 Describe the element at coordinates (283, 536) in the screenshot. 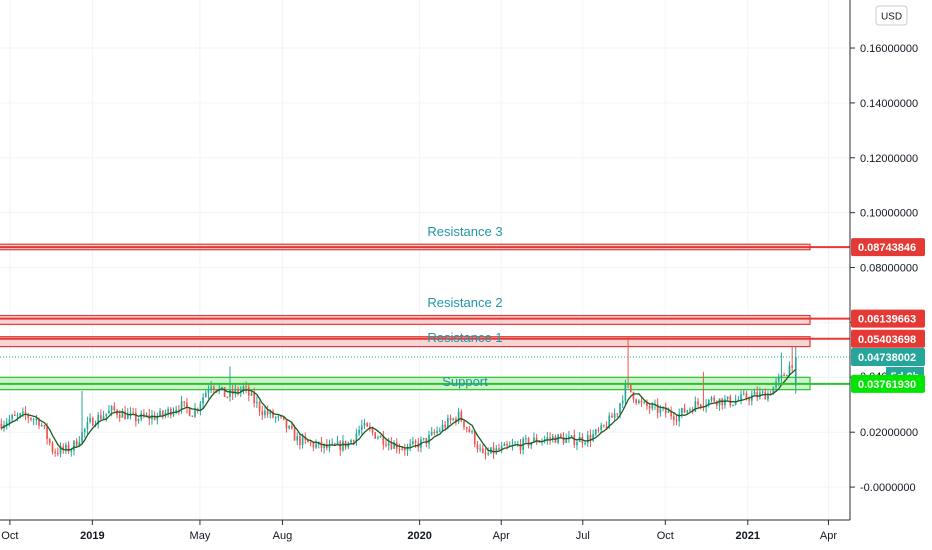

I see `x-tick-label: Aug` at that location.